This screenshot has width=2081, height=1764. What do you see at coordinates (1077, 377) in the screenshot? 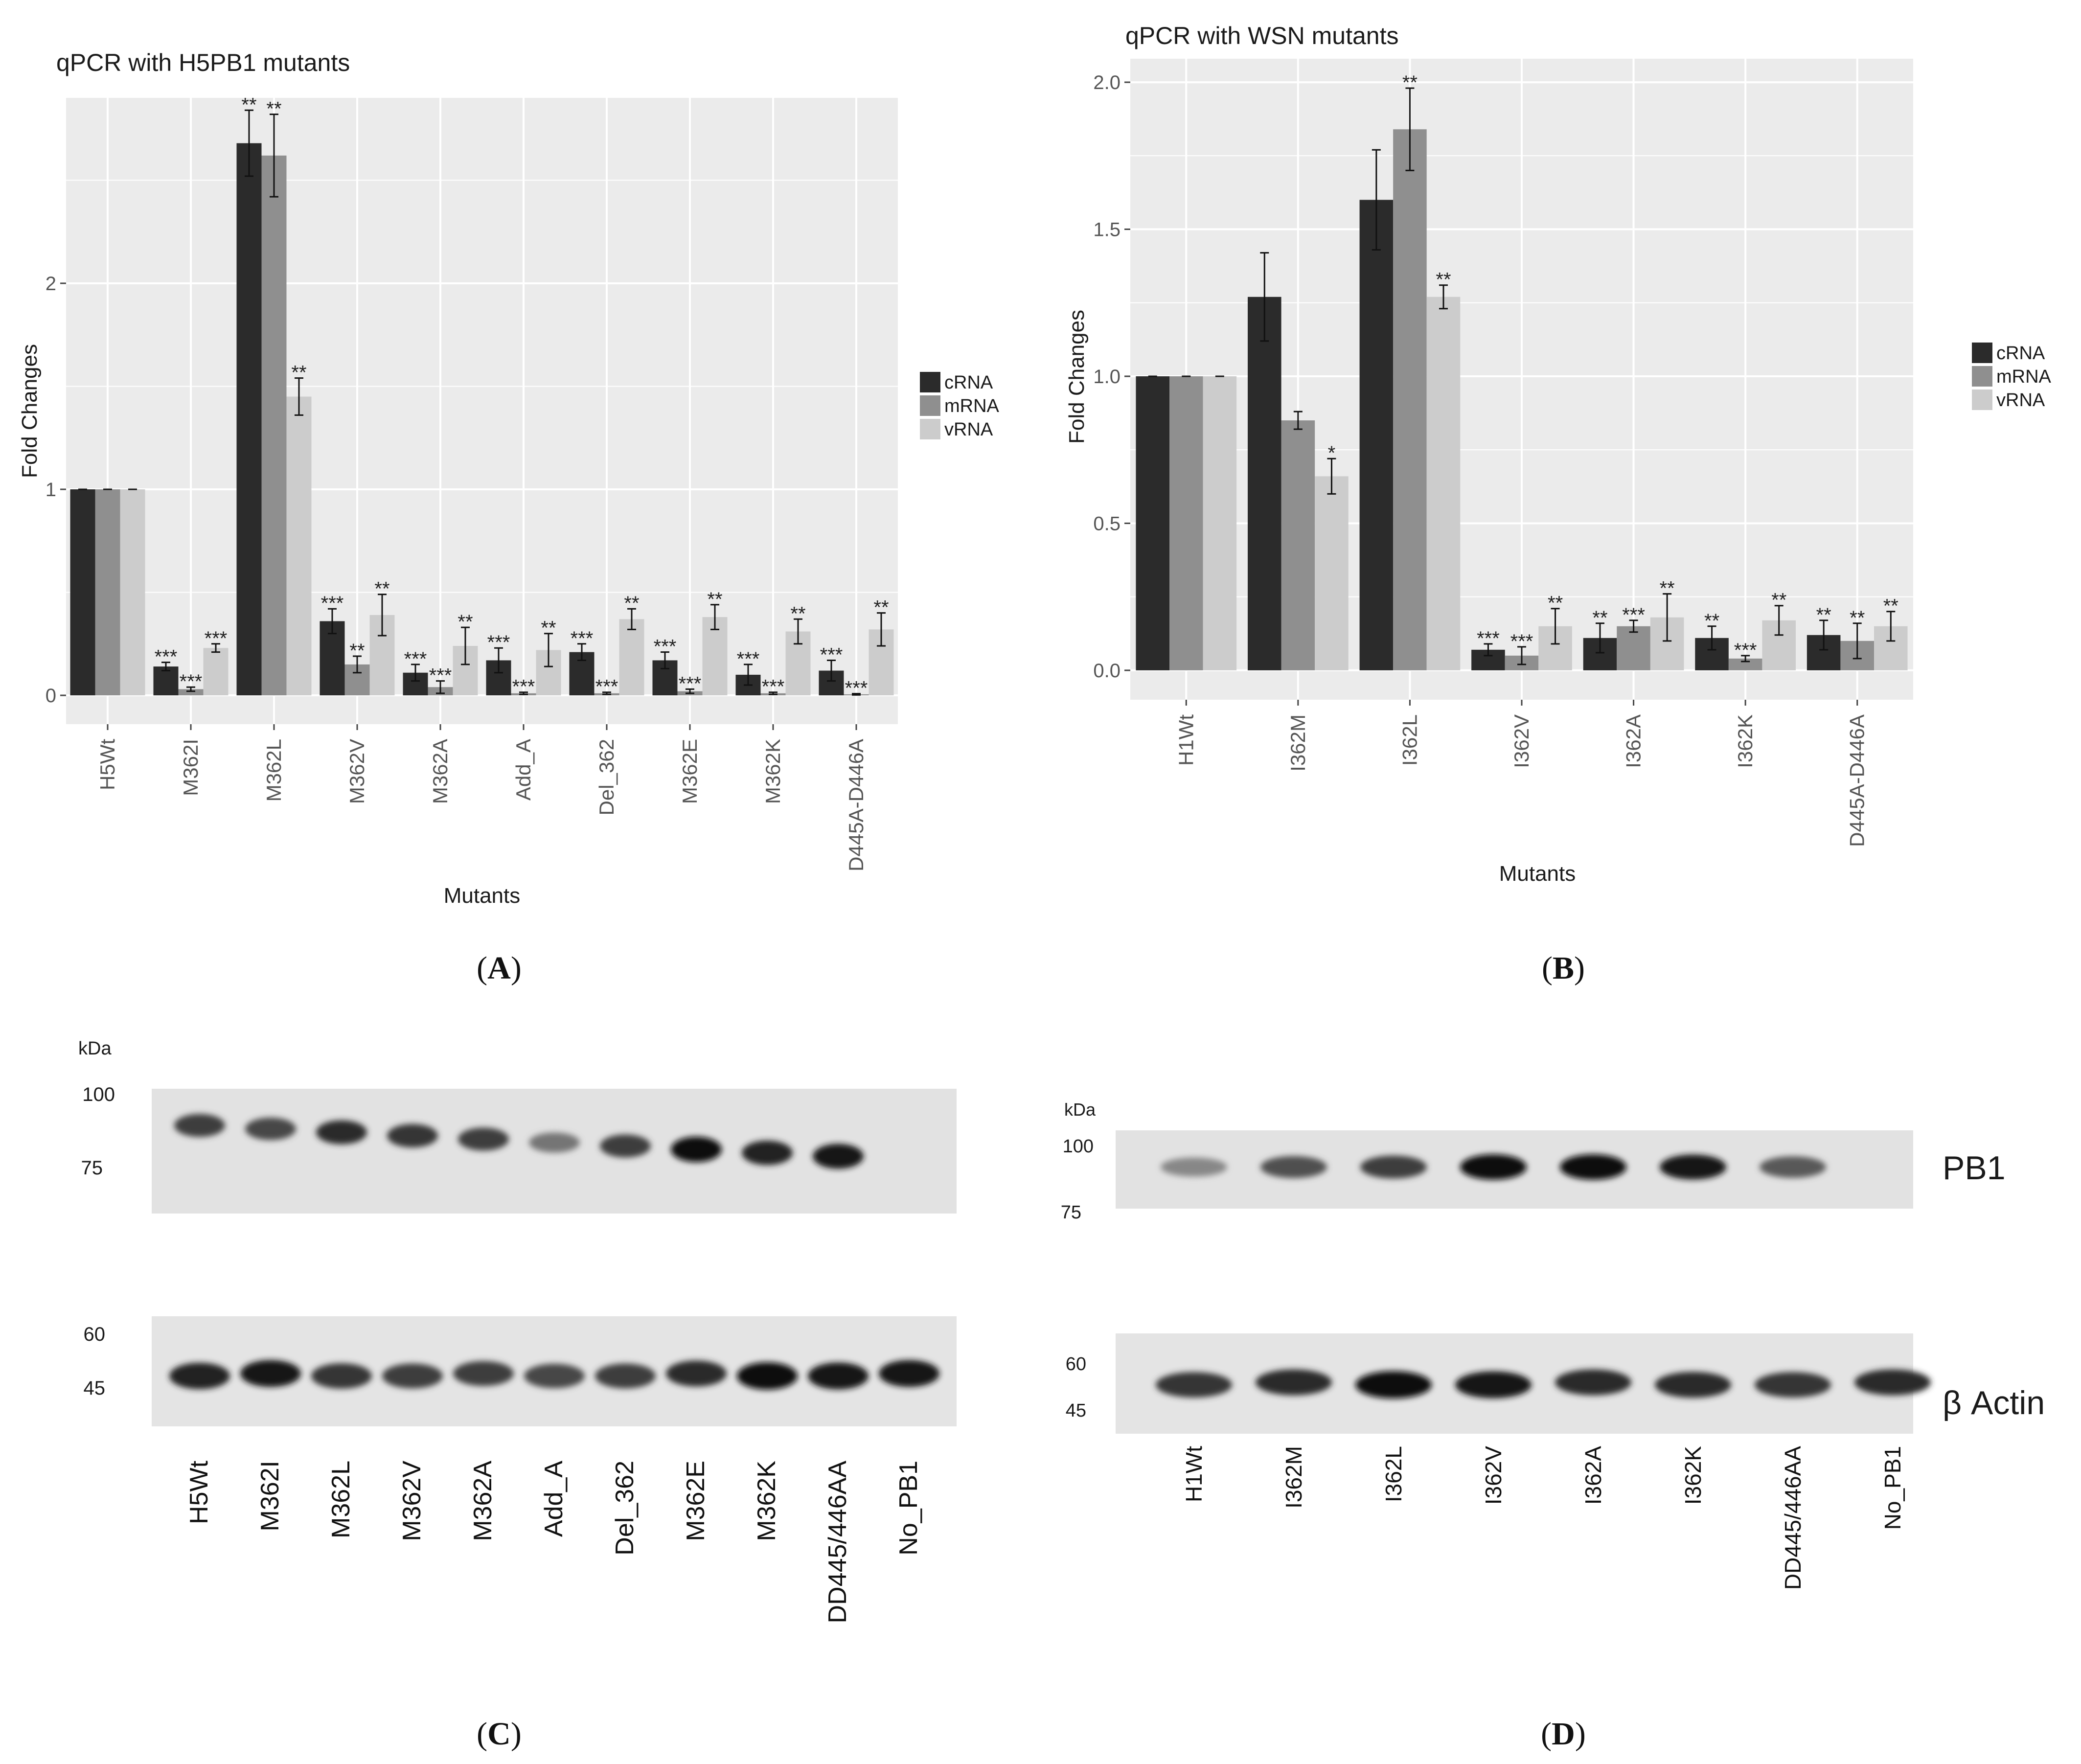
I see `chart-b-ylabel: Fold Changes` at bounding box center [1077, 377].